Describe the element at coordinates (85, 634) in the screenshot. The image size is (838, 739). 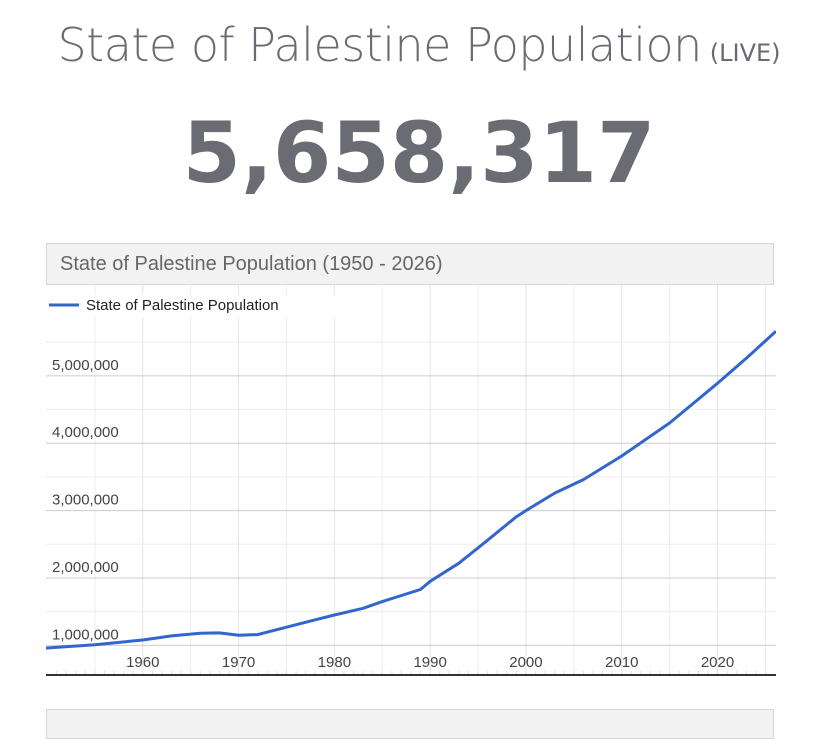
I see `y-tick-label: 1,000,000` at that location.